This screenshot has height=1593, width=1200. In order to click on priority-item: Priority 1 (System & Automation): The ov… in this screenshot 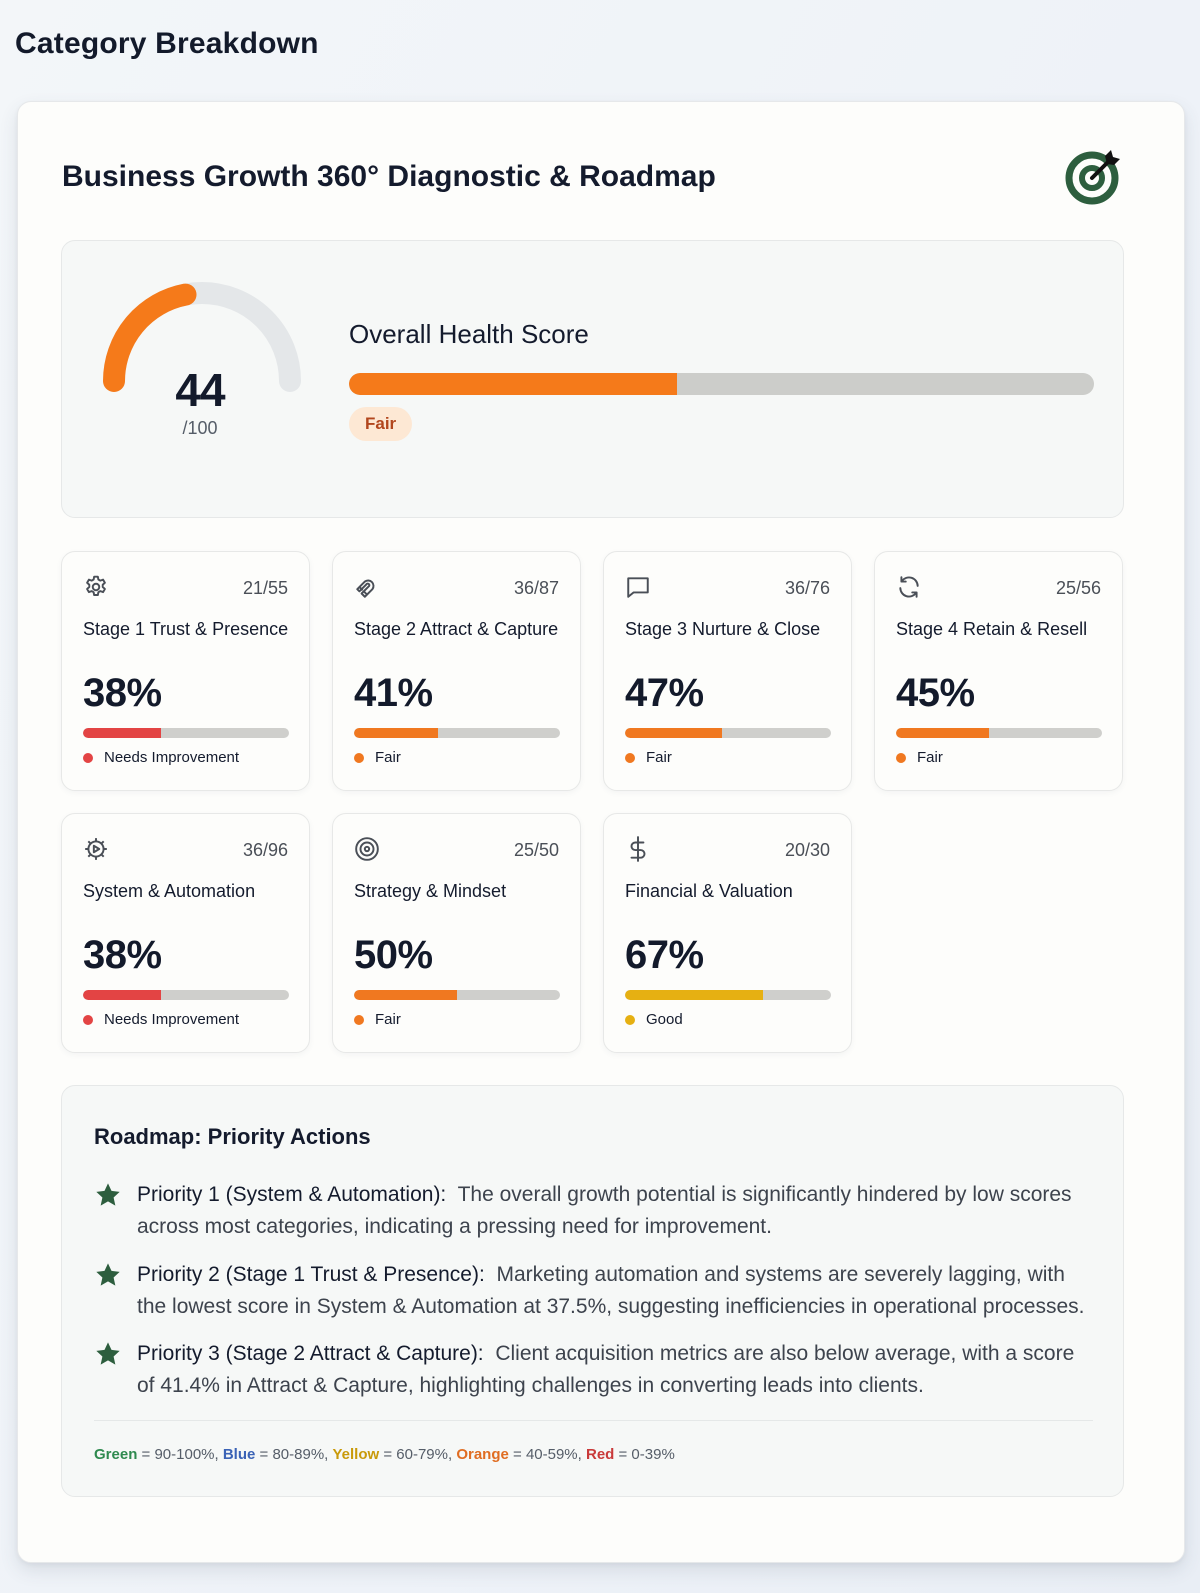, I will do `click(594, 1211)`.